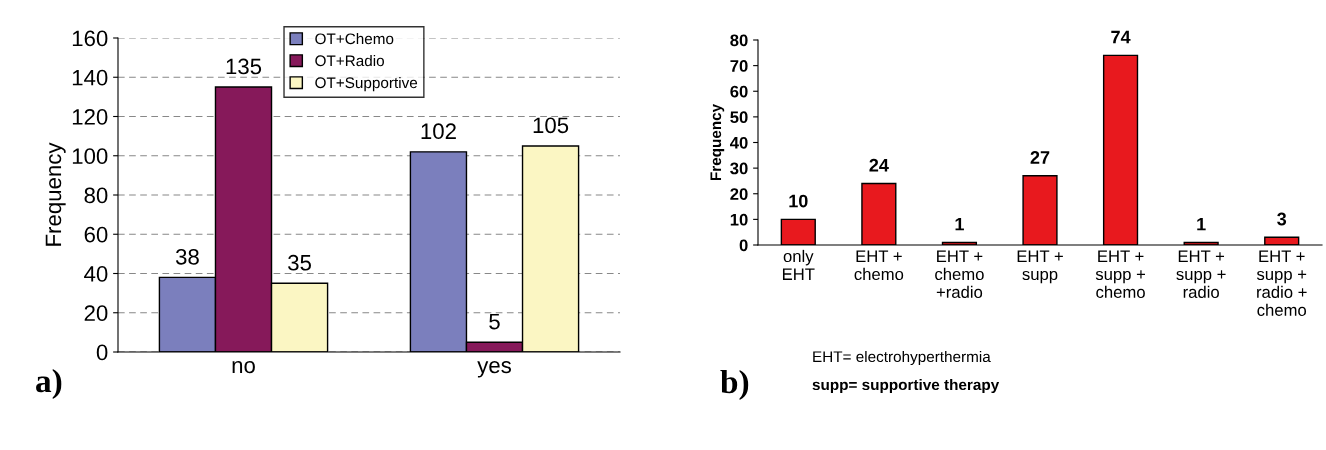 The width and height of the screenshot is (1326, 450). What do you see at coordinates (1201, 274) in the screenshot?
I see `x-tick-label: EHT + supp + radio` at bounding box center [1201, 274].